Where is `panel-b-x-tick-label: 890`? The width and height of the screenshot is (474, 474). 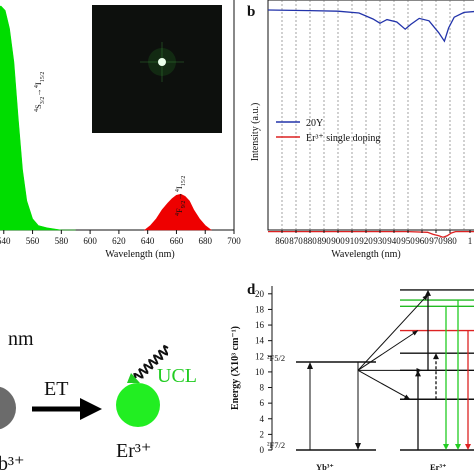 panel-b-x-tick-label: 890 is located at coordinates (324, 241).